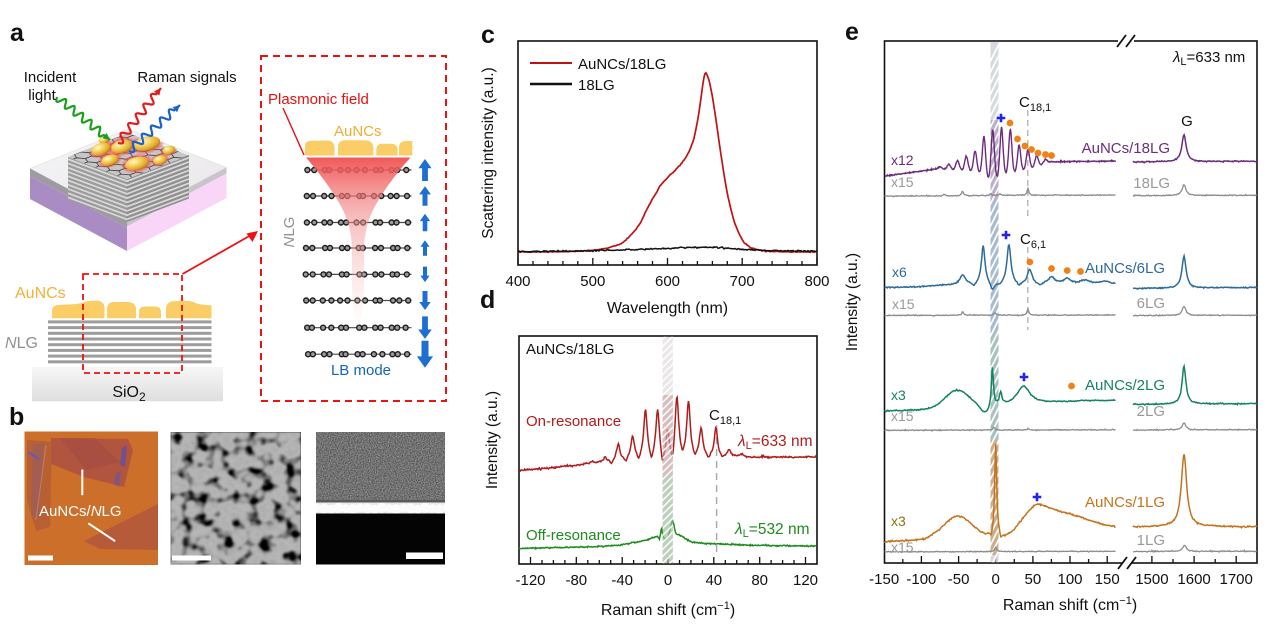 The width and height of the screenshot is (1269, 634). Describe the element at coordinates (361, 370) in the screenshot. I see `svg-text: LB mode` at that location.